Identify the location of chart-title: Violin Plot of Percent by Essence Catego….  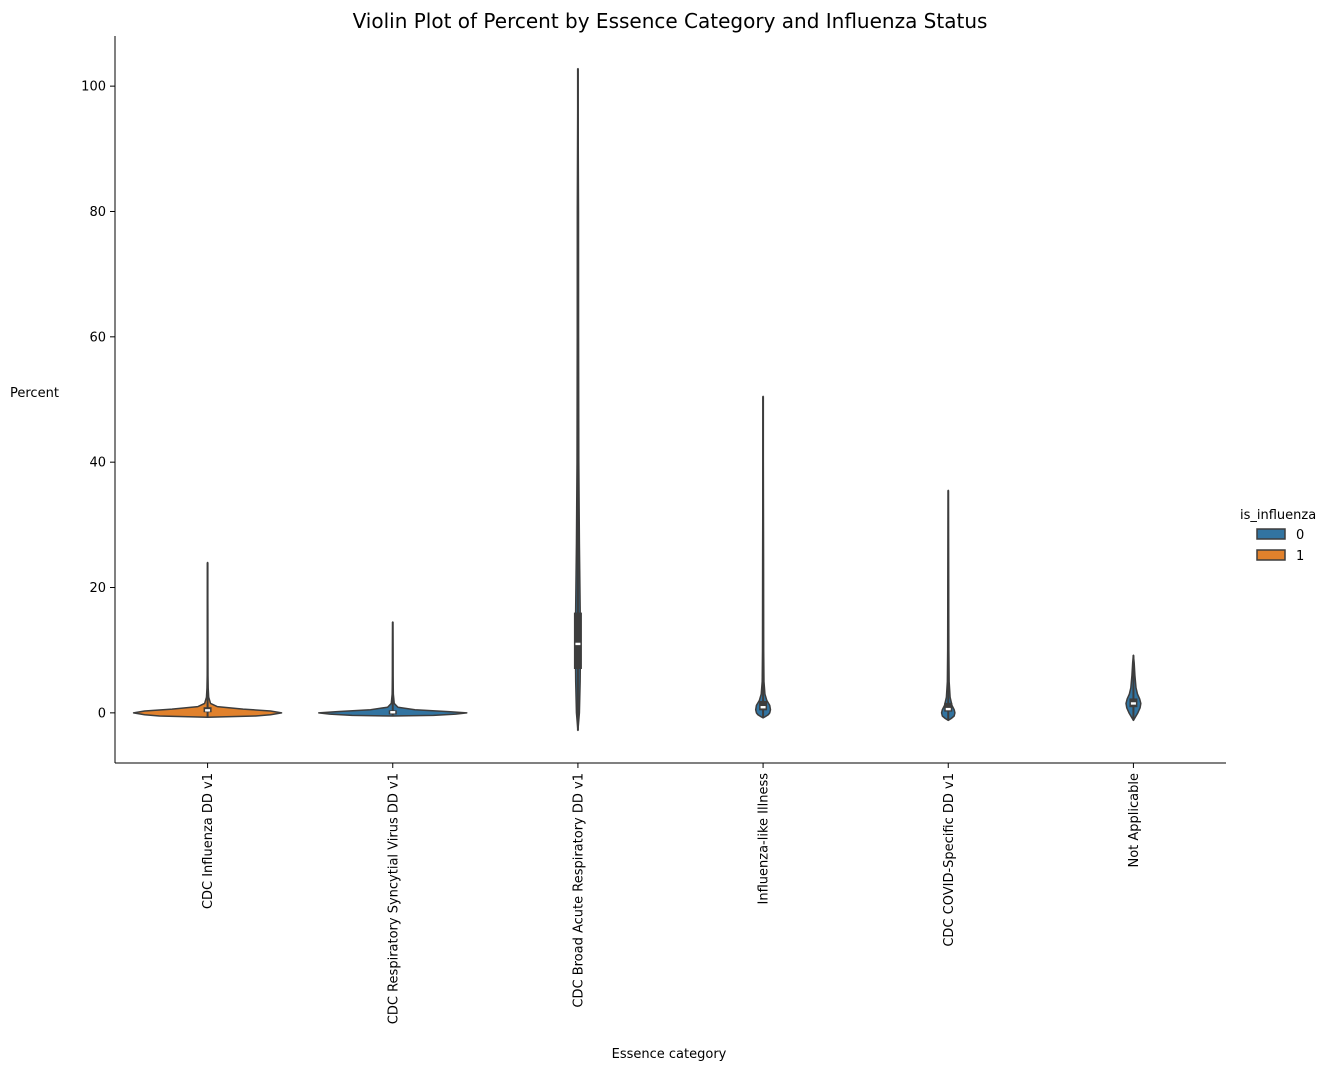
(670, 21).